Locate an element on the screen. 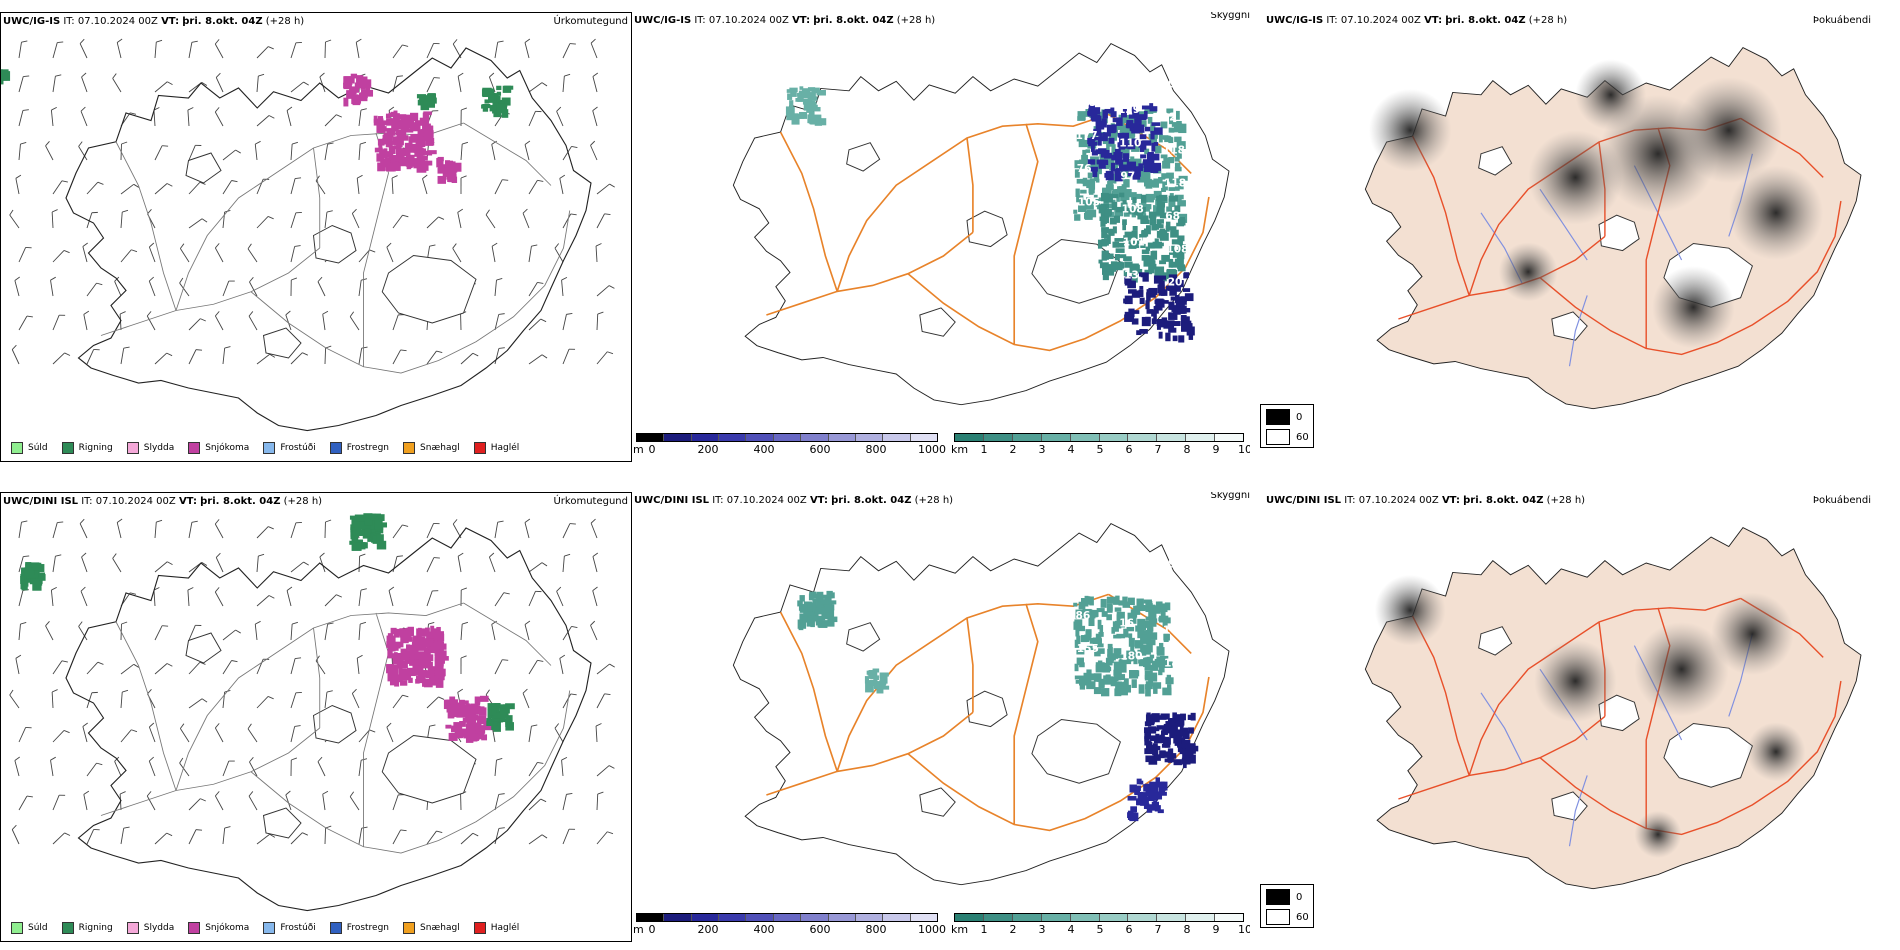 Image resolution: width=1900 pixels, height=950 pixels. cloud-base-value: 110 is located at coordinates (1130, 142).